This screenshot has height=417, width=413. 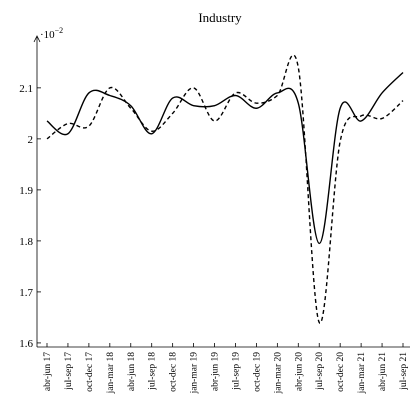 I want to click on x-tick-label: abr-jun 20, so click(x=299, y=371).